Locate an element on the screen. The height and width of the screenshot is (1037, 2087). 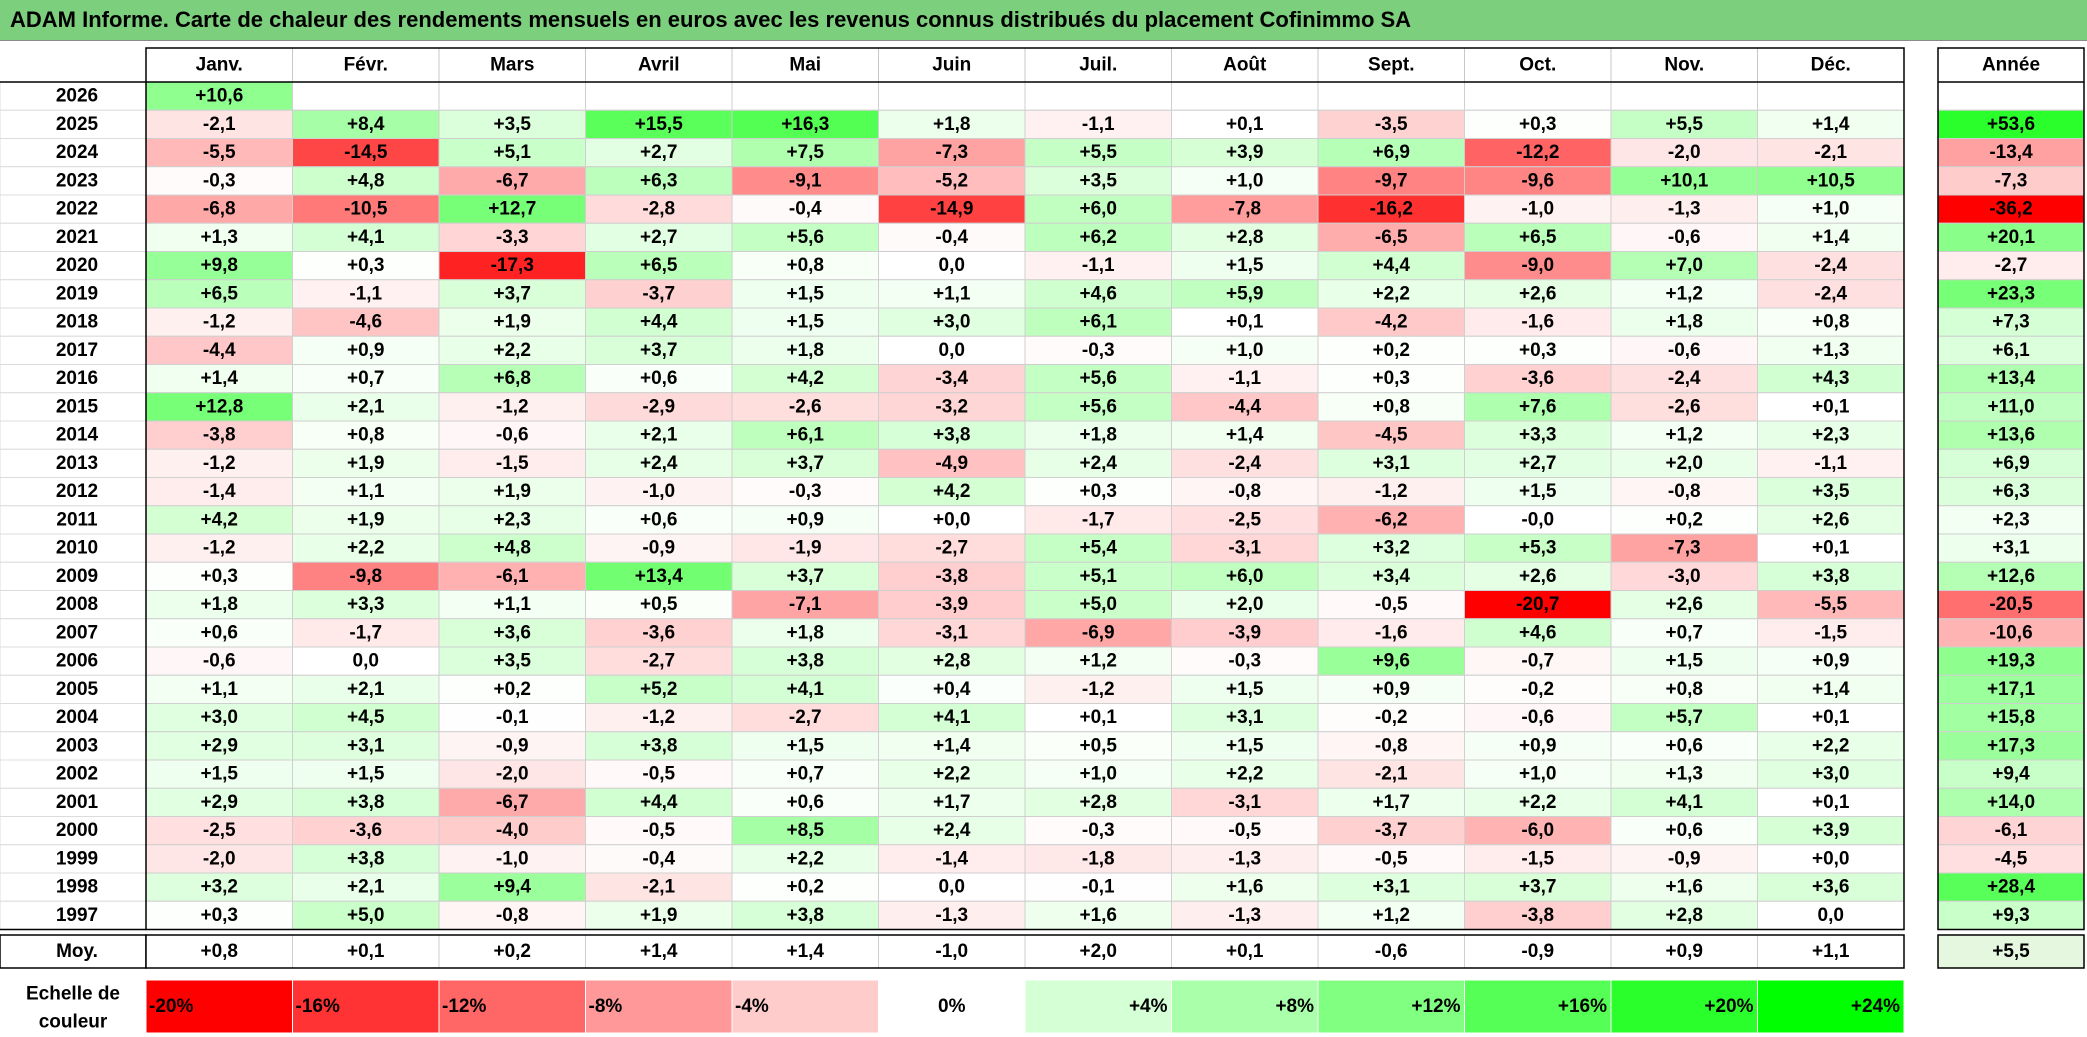
cell-value: +2,2 is located at coordinates (1391, 293).